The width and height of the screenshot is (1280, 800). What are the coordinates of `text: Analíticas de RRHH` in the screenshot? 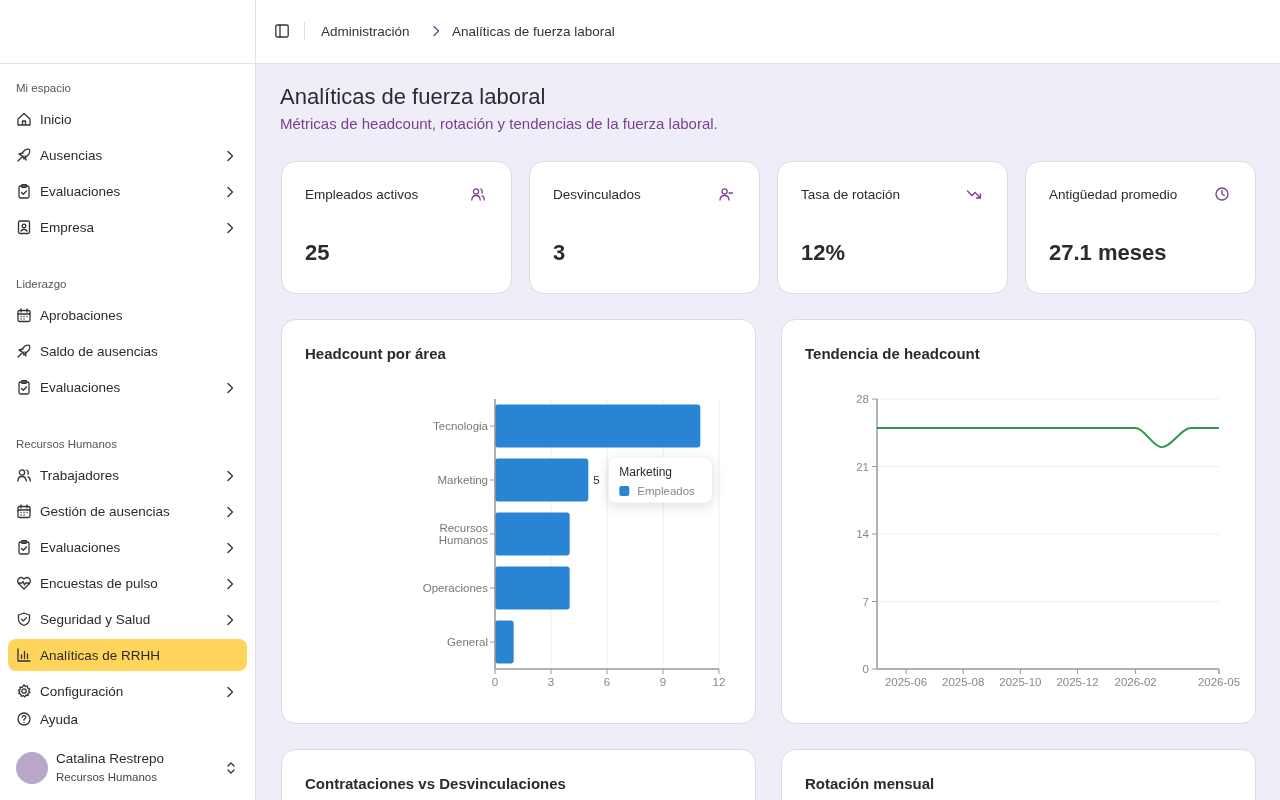 It's located at (100, 655).